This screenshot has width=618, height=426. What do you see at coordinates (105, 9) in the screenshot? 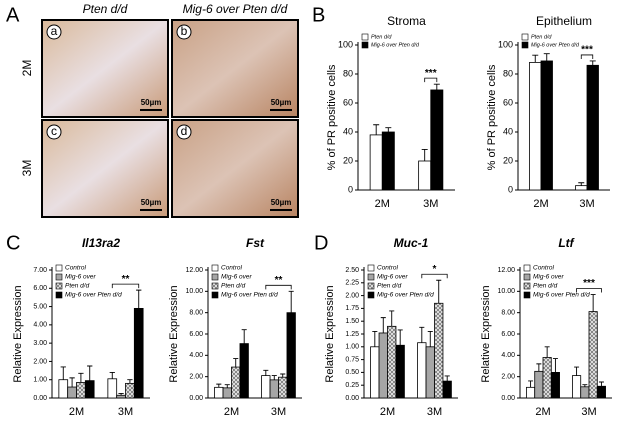
I see `column-header: Pten d/d` at bounding box center [105, 9].